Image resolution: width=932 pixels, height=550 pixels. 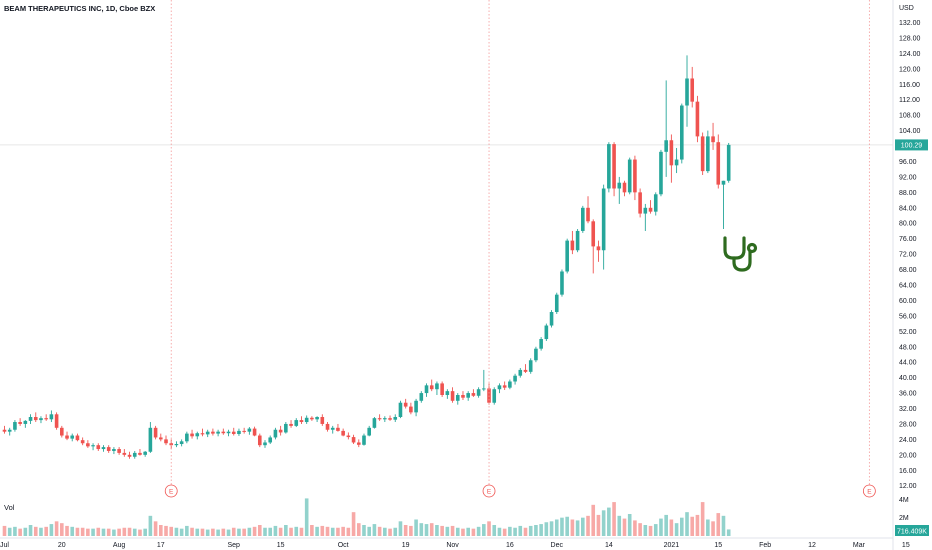 What do you see at coordinates (672, 545) in the screenshot?
I see `time-tick-label: 2021` at bounding box center [672, 545].